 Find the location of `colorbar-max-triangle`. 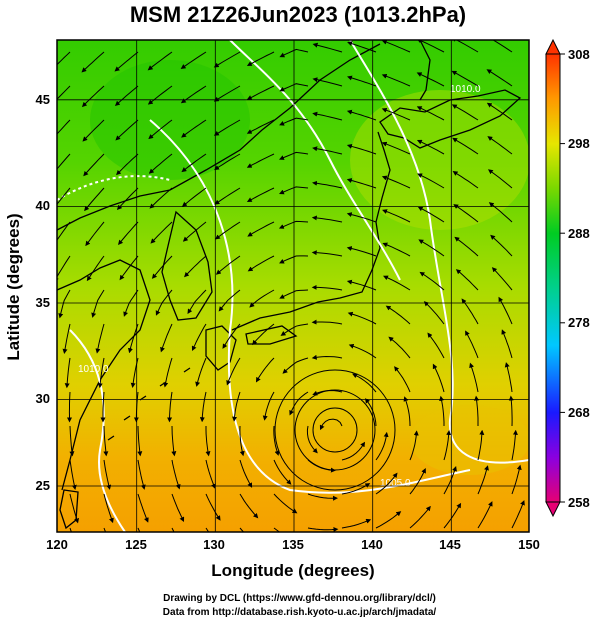

colorbar-max-triangle is located at coordinates (553, 46).